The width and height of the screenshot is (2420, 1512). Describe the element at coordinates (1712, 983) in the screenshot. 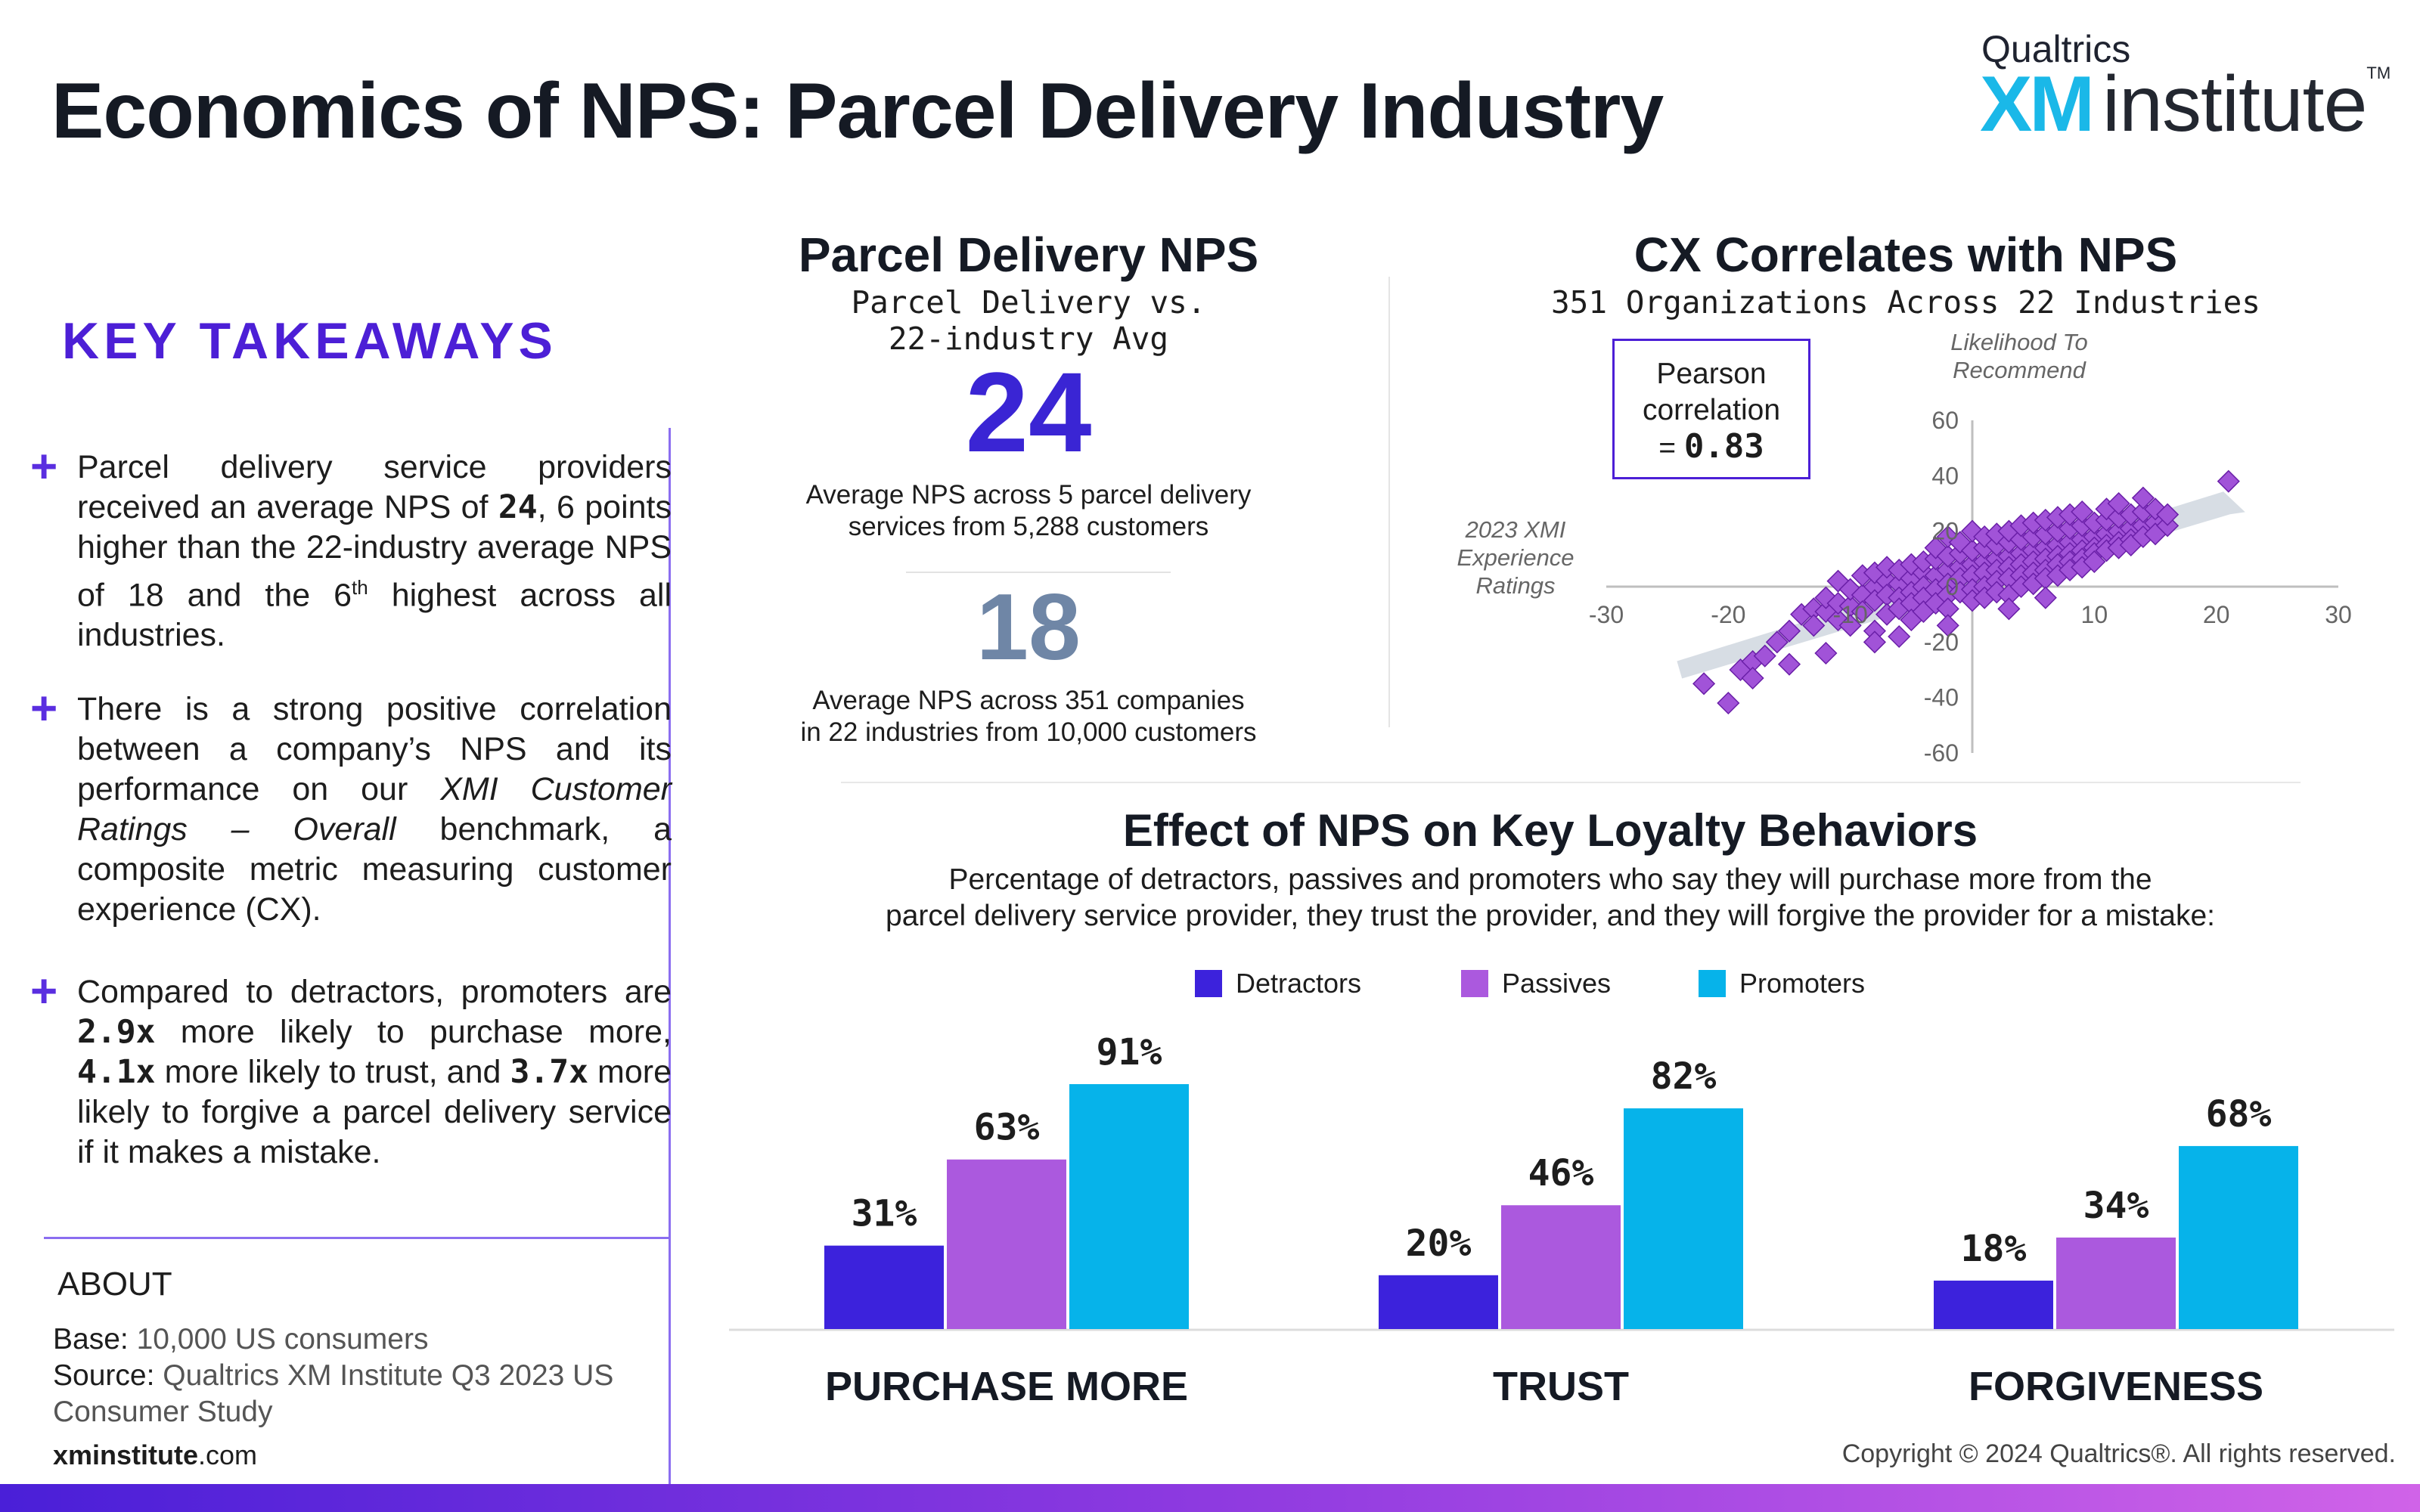

I see `legend-swatch-promoters` at that location.